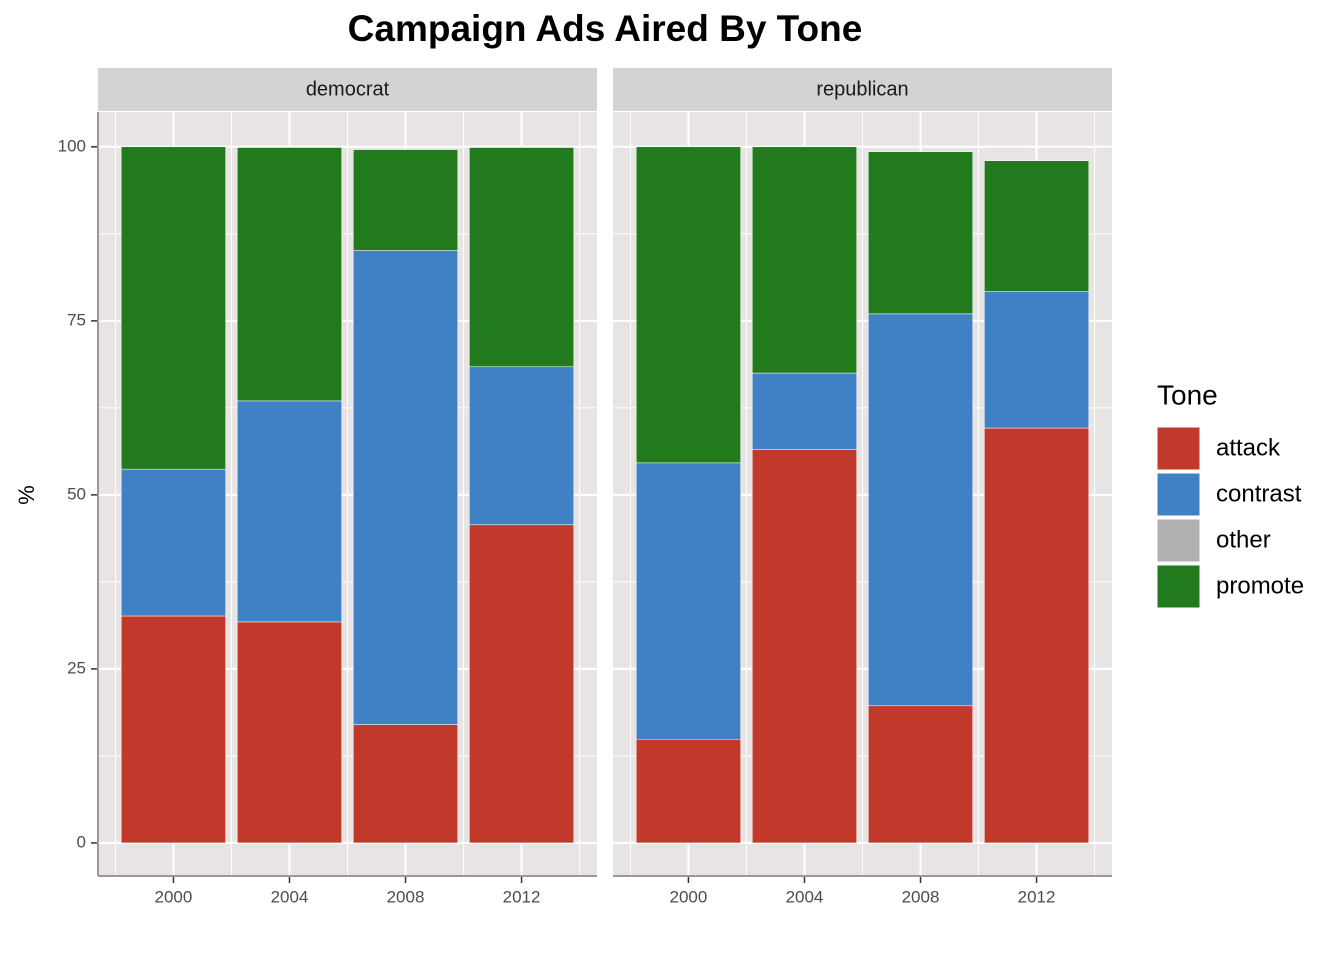  What do you see at coordinates (81, 841) in the screenshot?
I see `y-tick-label: 0` at bounding box center [81, 841].